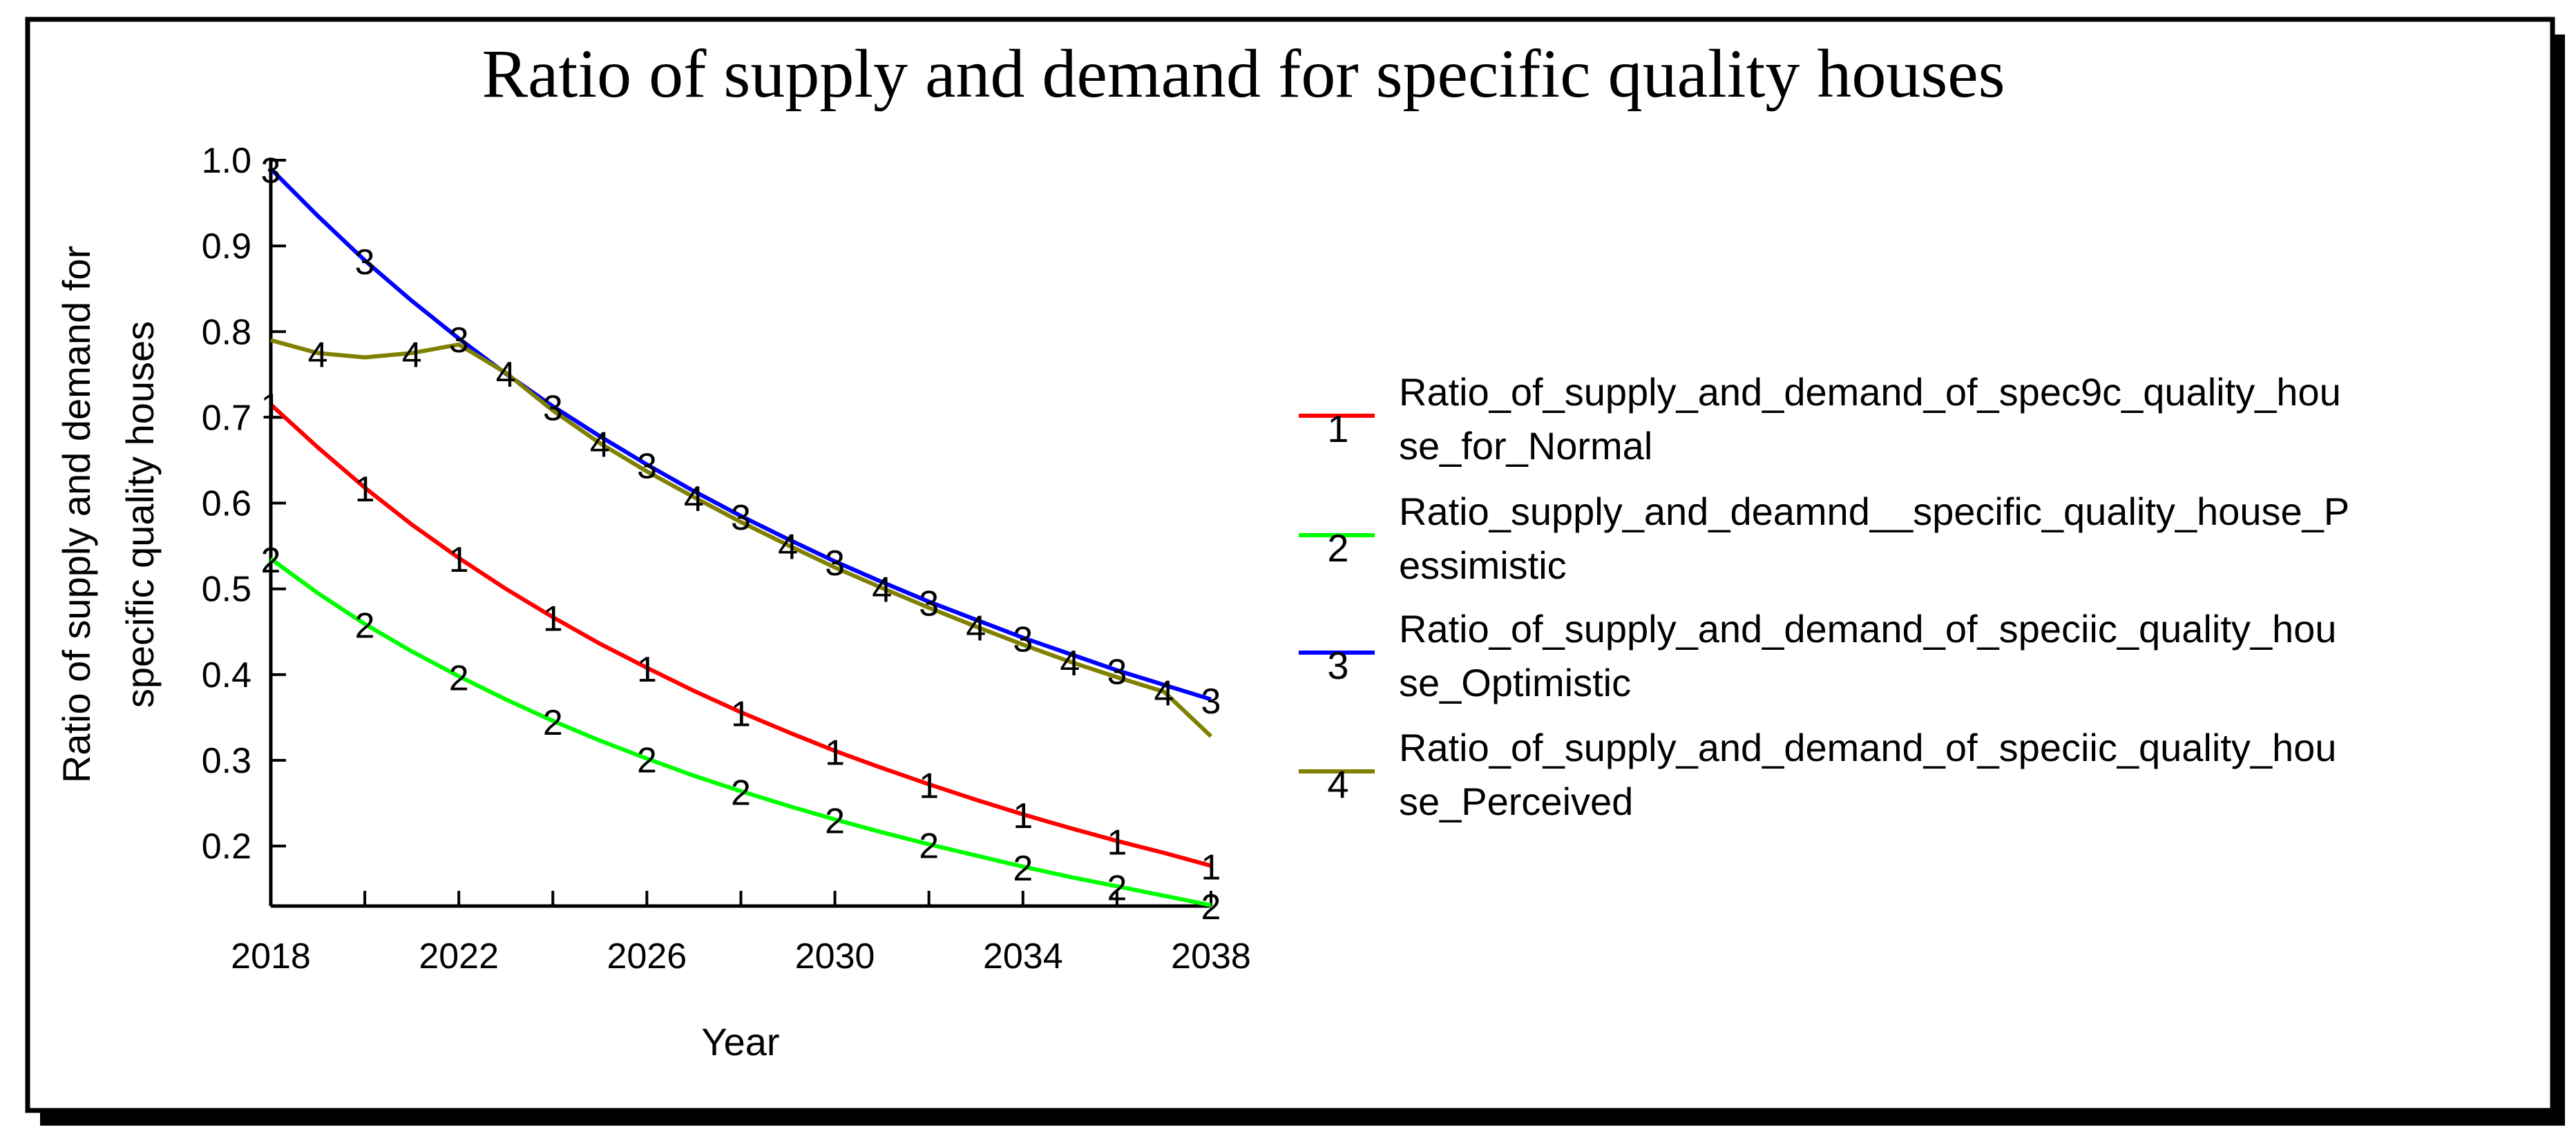 The image size is (2576, 1136). Describe the element at coordinates (740, 1042) in the screenshot. I see `x-axis-label: Year` at that location.